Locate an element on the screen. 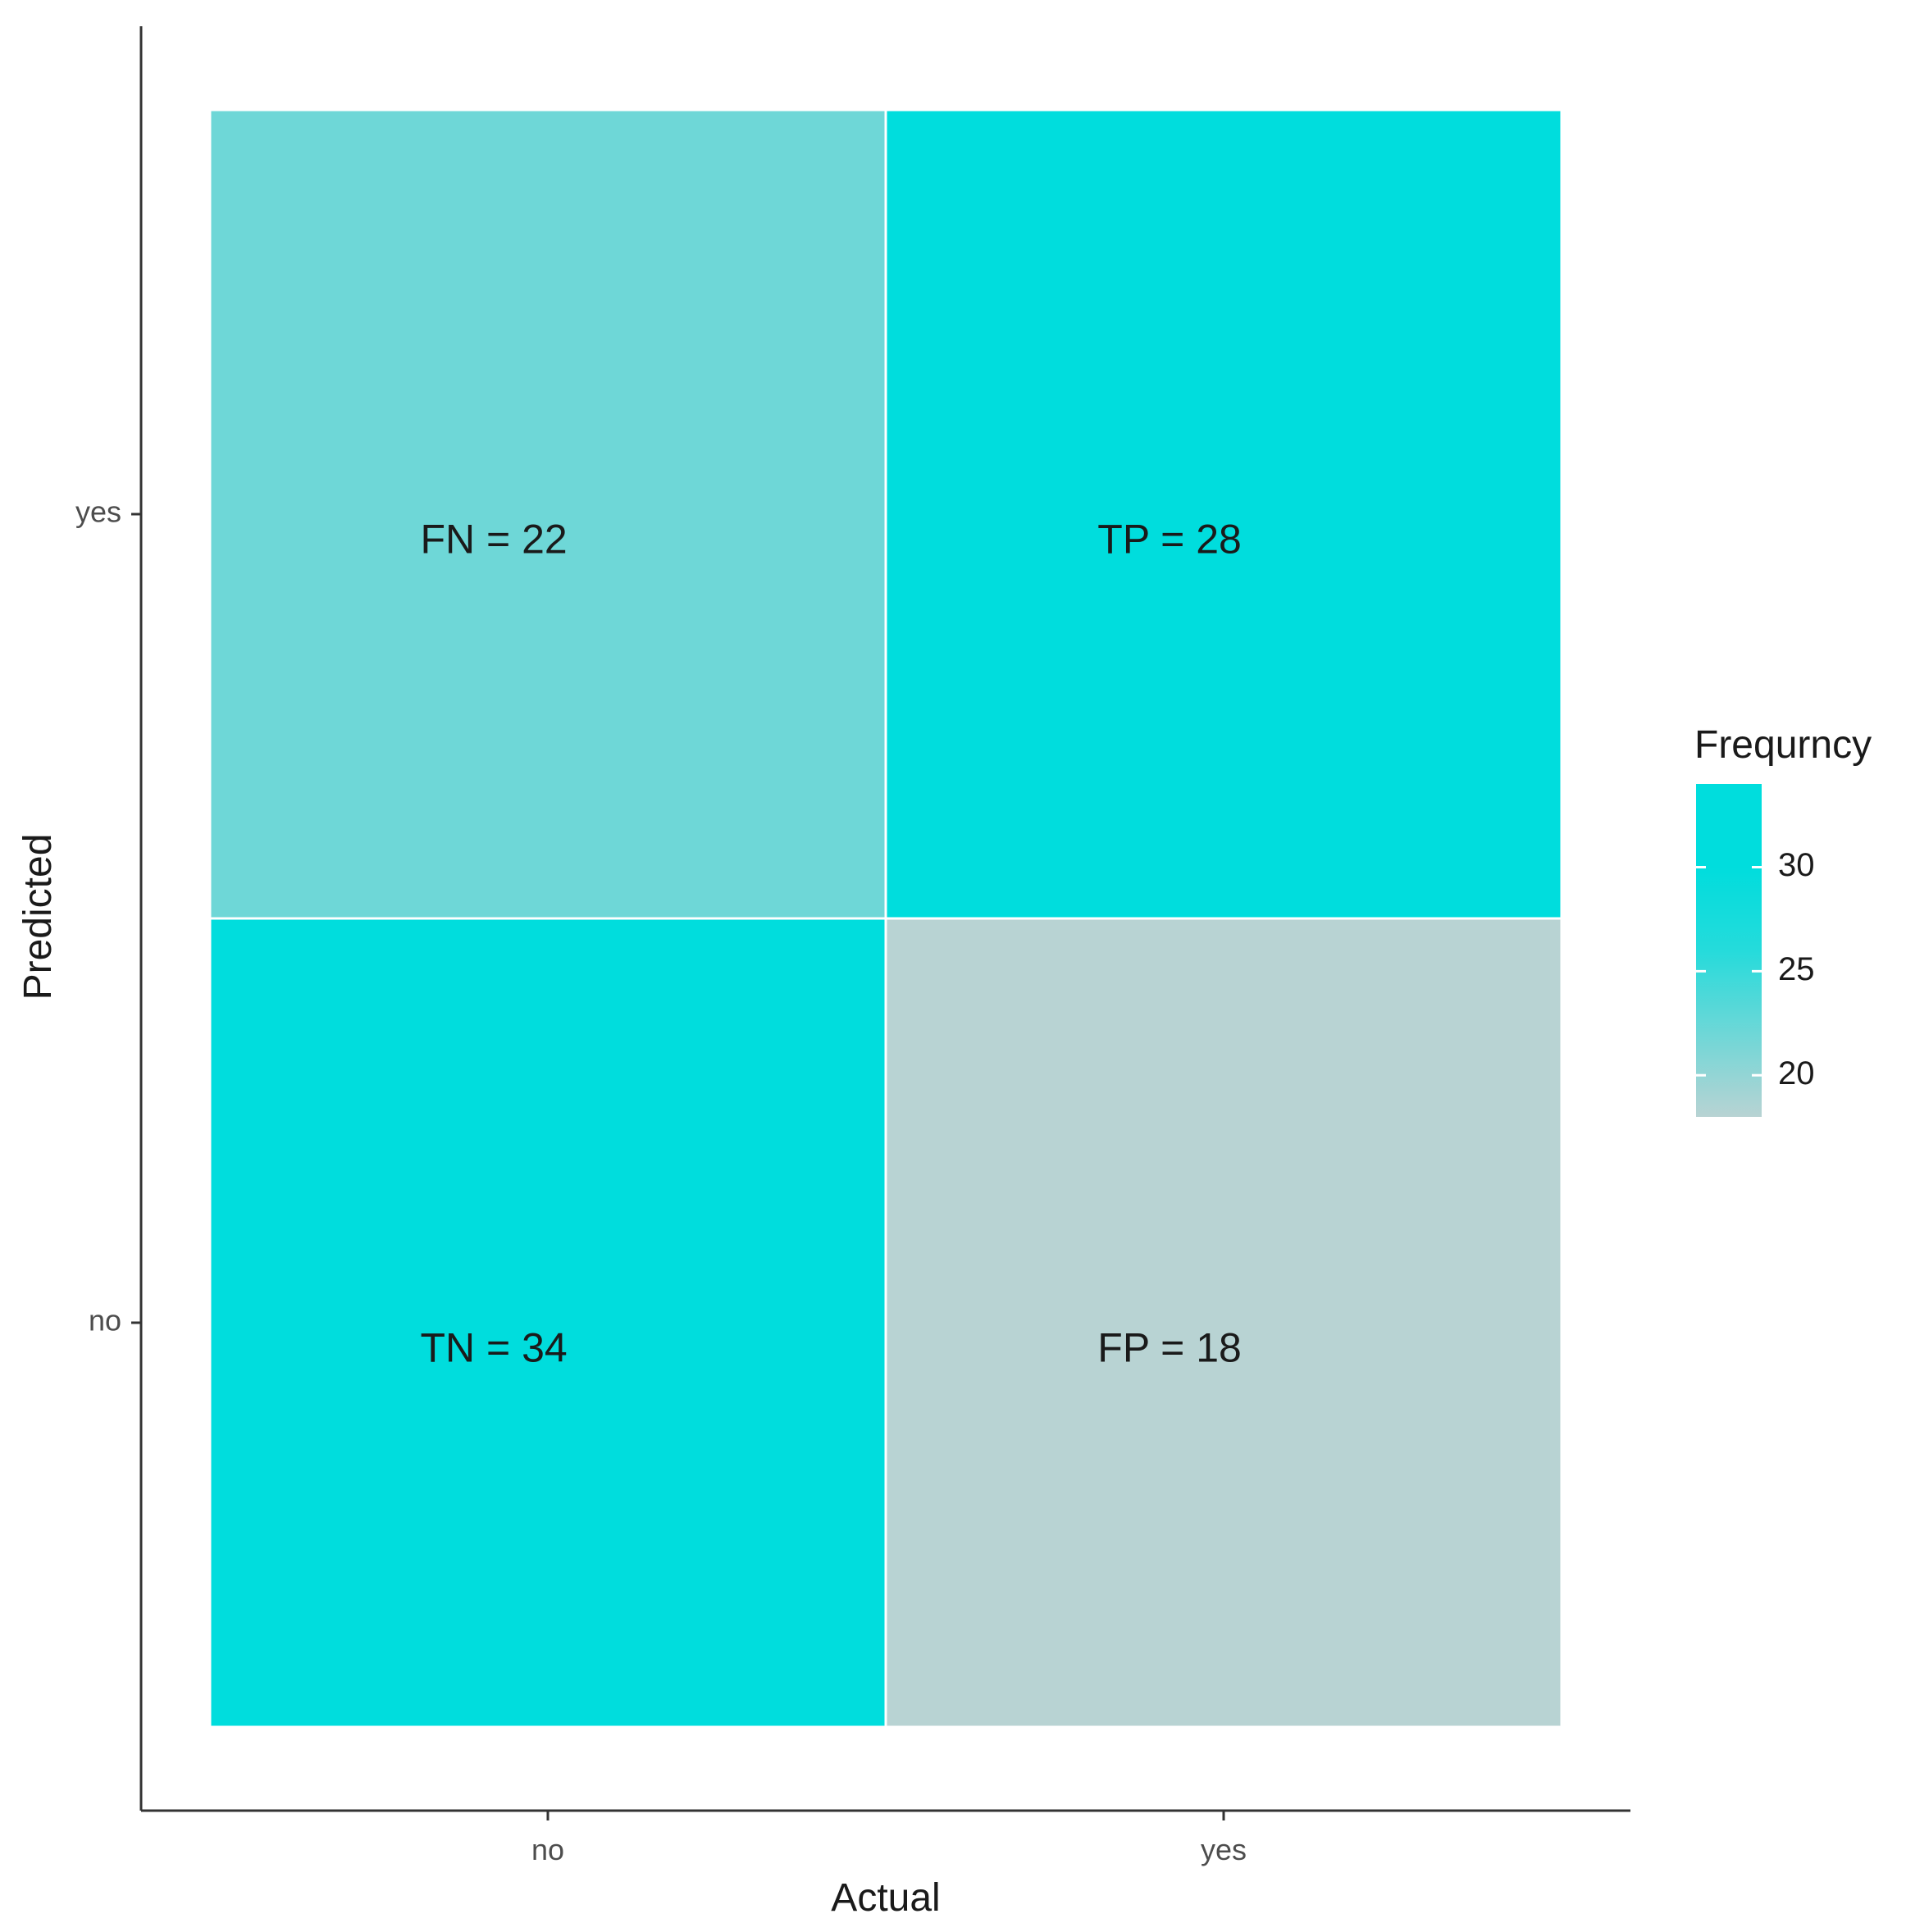 This screenshot has height=1932, width=1906. y-tick-label-yes: yes is located at coordinates (98, 512).